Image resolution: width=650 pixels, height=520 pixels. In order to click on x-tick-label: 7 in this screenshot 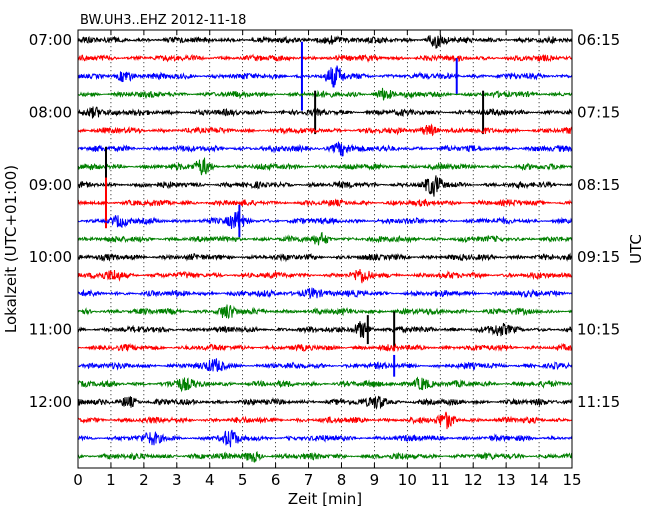, I will do `click(309, 480)`.